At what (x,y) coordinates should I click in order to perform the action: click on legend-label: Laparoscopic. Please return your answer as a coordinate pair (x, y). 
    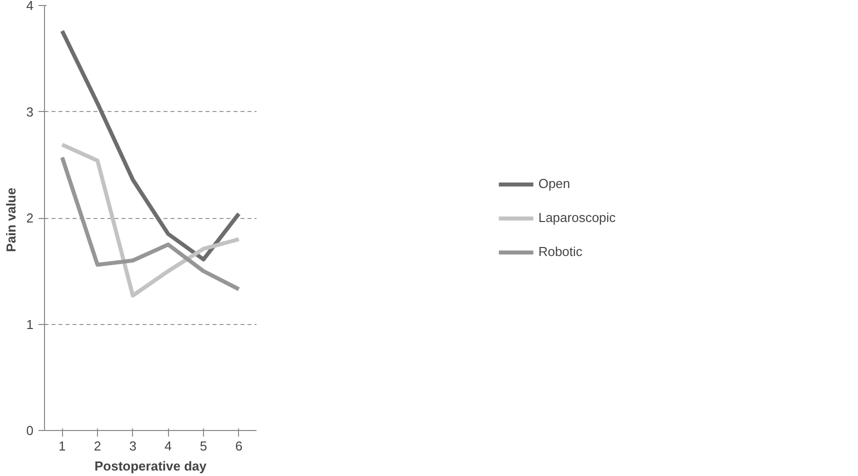
    Looking at the image, I should click on (577, 217).